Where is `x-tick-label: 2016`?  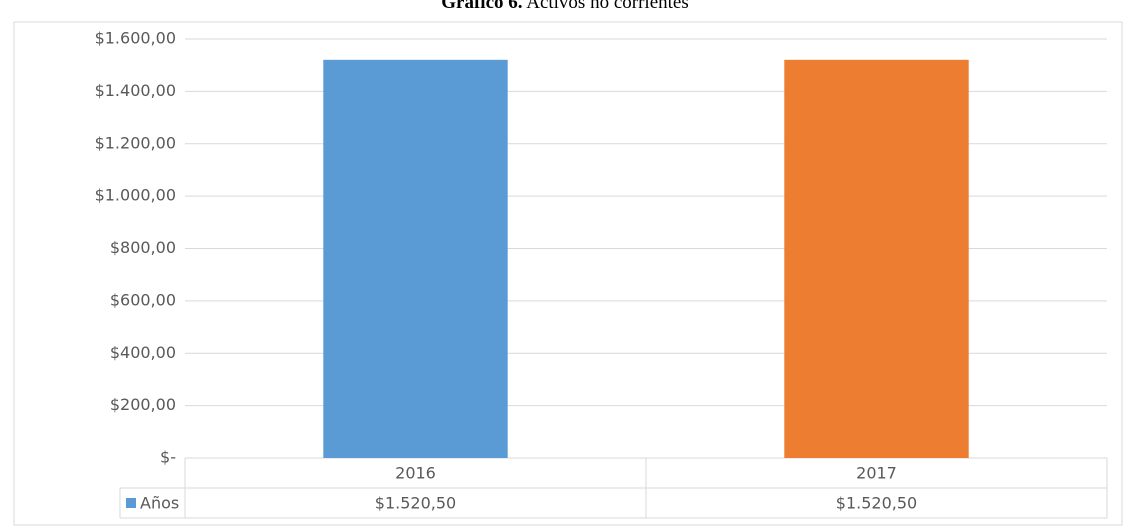
x-tick-label: 2016 is located at coordinates (415, 473).